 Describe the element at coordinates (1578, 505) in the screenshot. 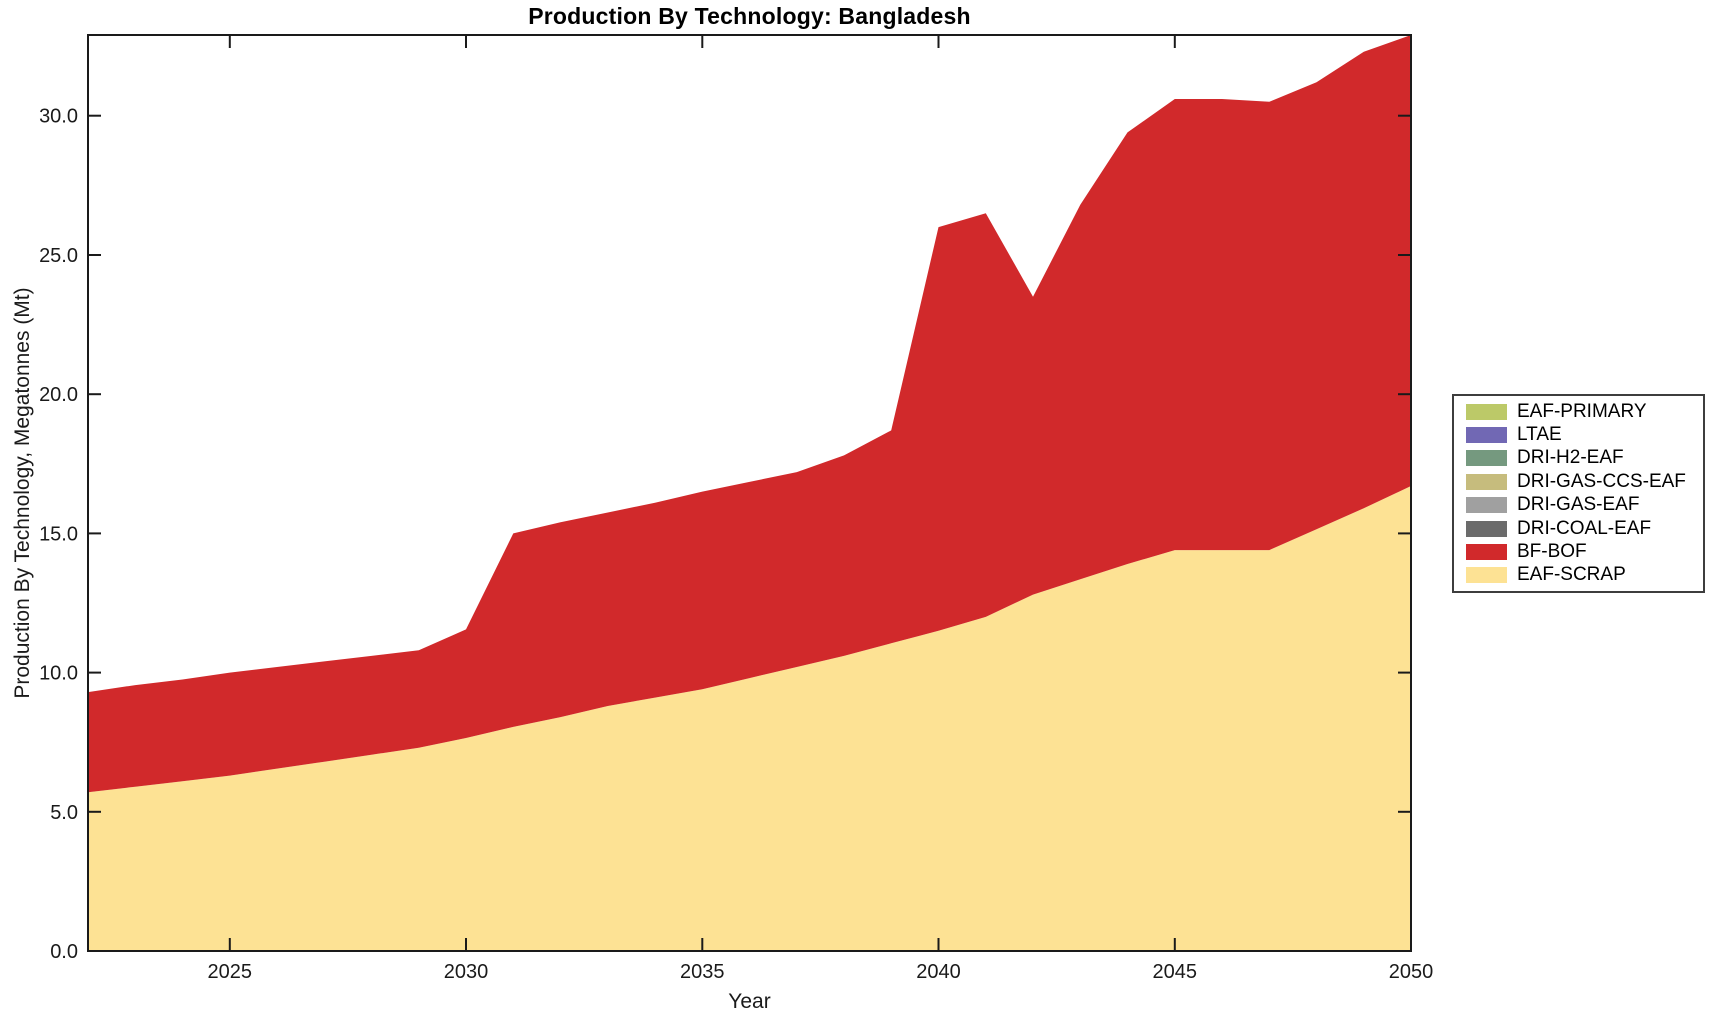

I see `legend-label: DRI-GAS-EAF` at that location.